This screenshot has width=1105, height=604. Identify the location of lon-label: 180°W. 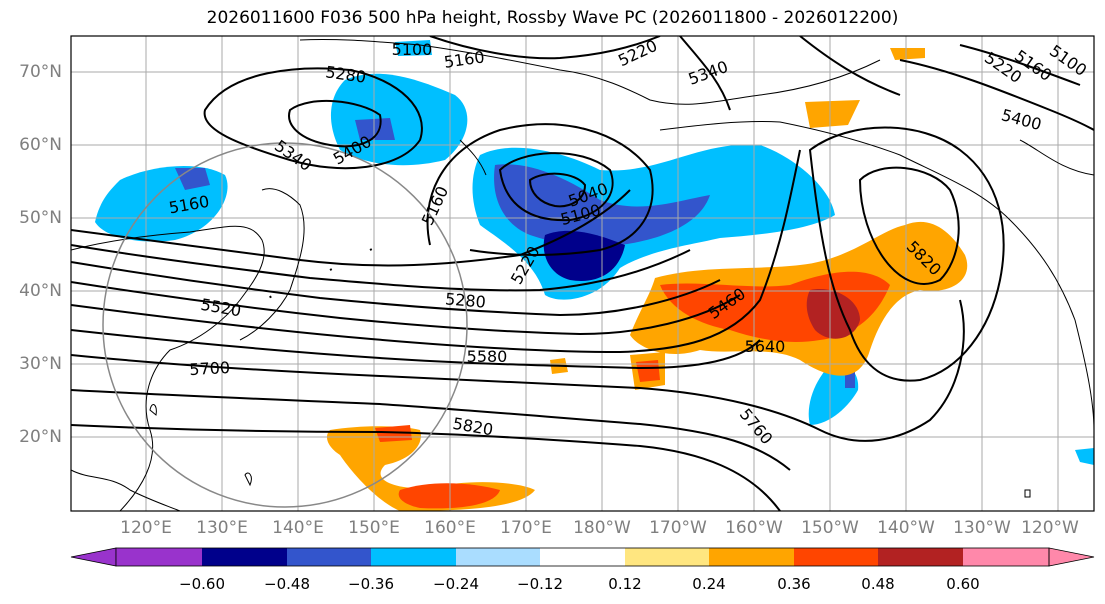
(602, 528).